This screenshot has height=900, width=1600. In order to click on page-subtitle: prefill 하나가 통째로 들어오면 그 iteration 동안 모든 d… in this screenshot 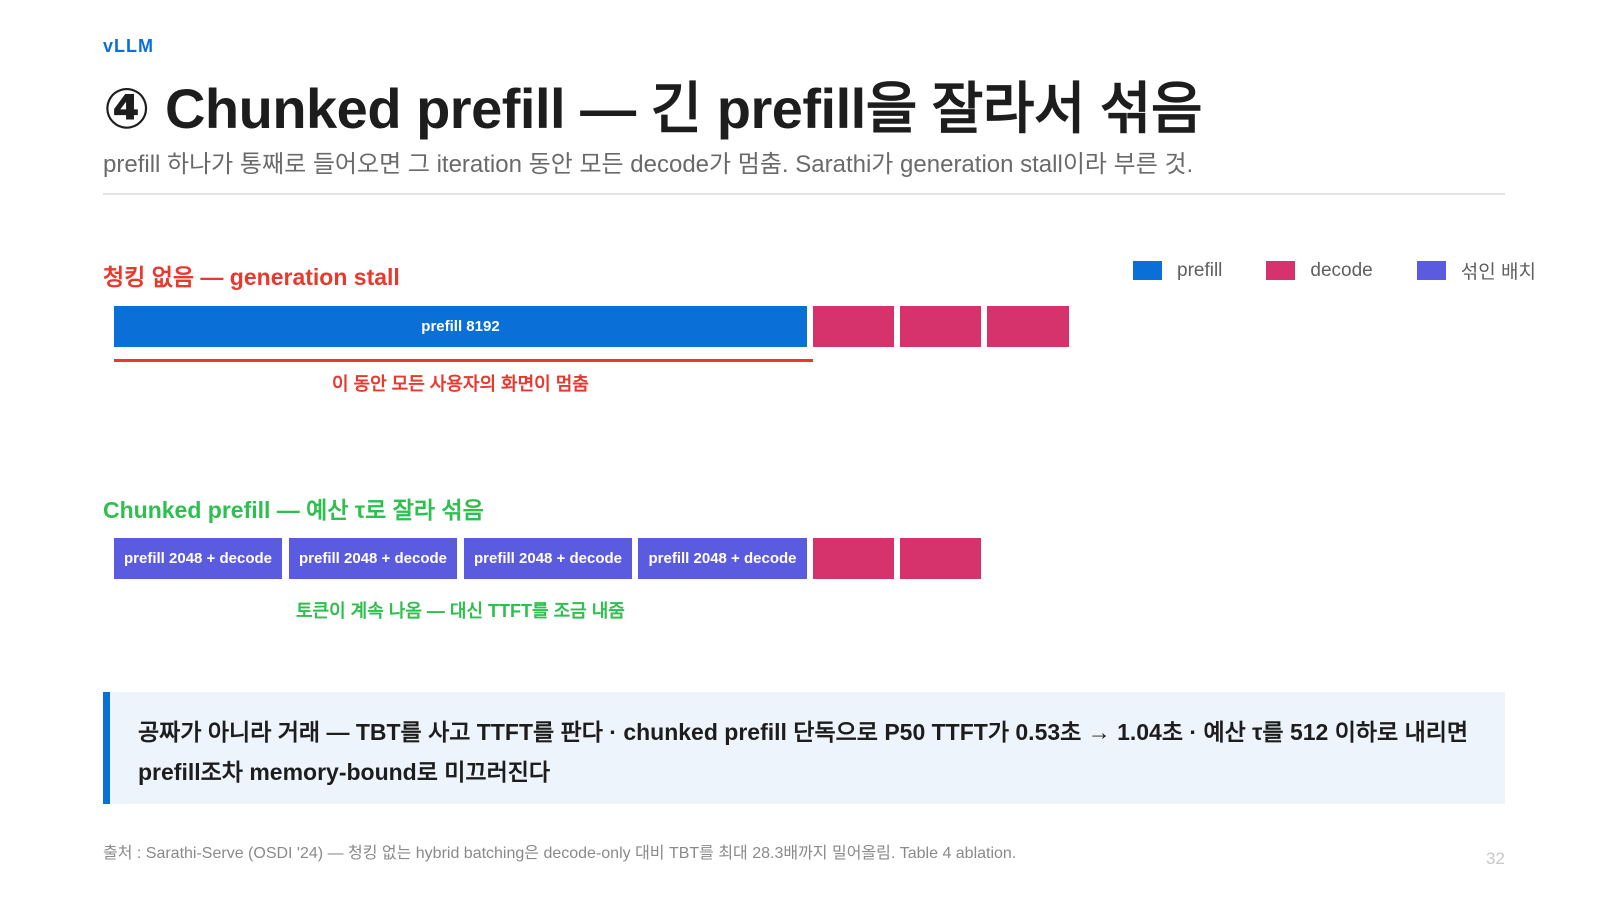, I will do `click(648, 164)`.